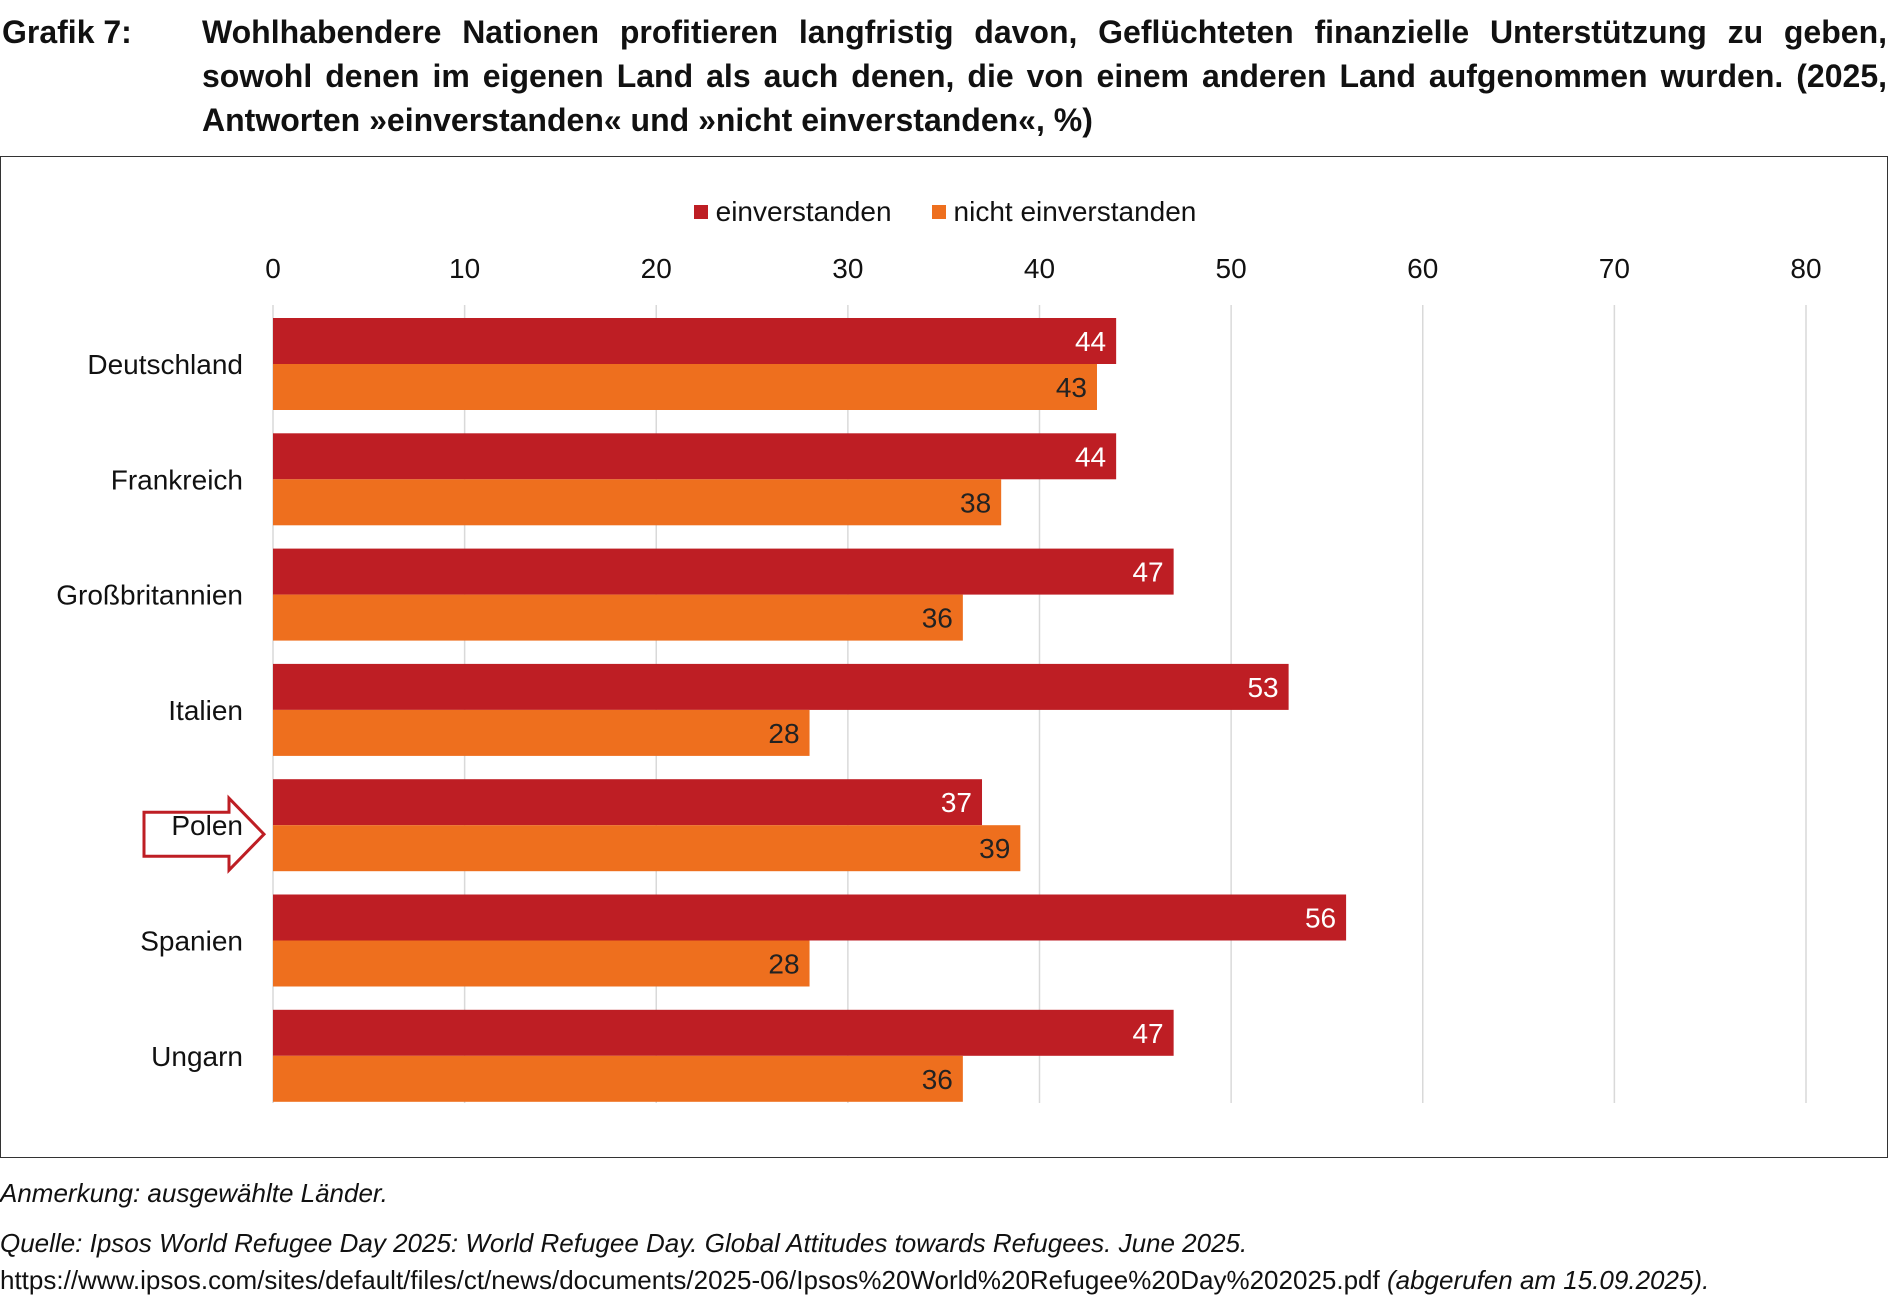 This screenshot has width=1890, height=1305. I want to click on x-tick-label: 50, so click(1231, 268).